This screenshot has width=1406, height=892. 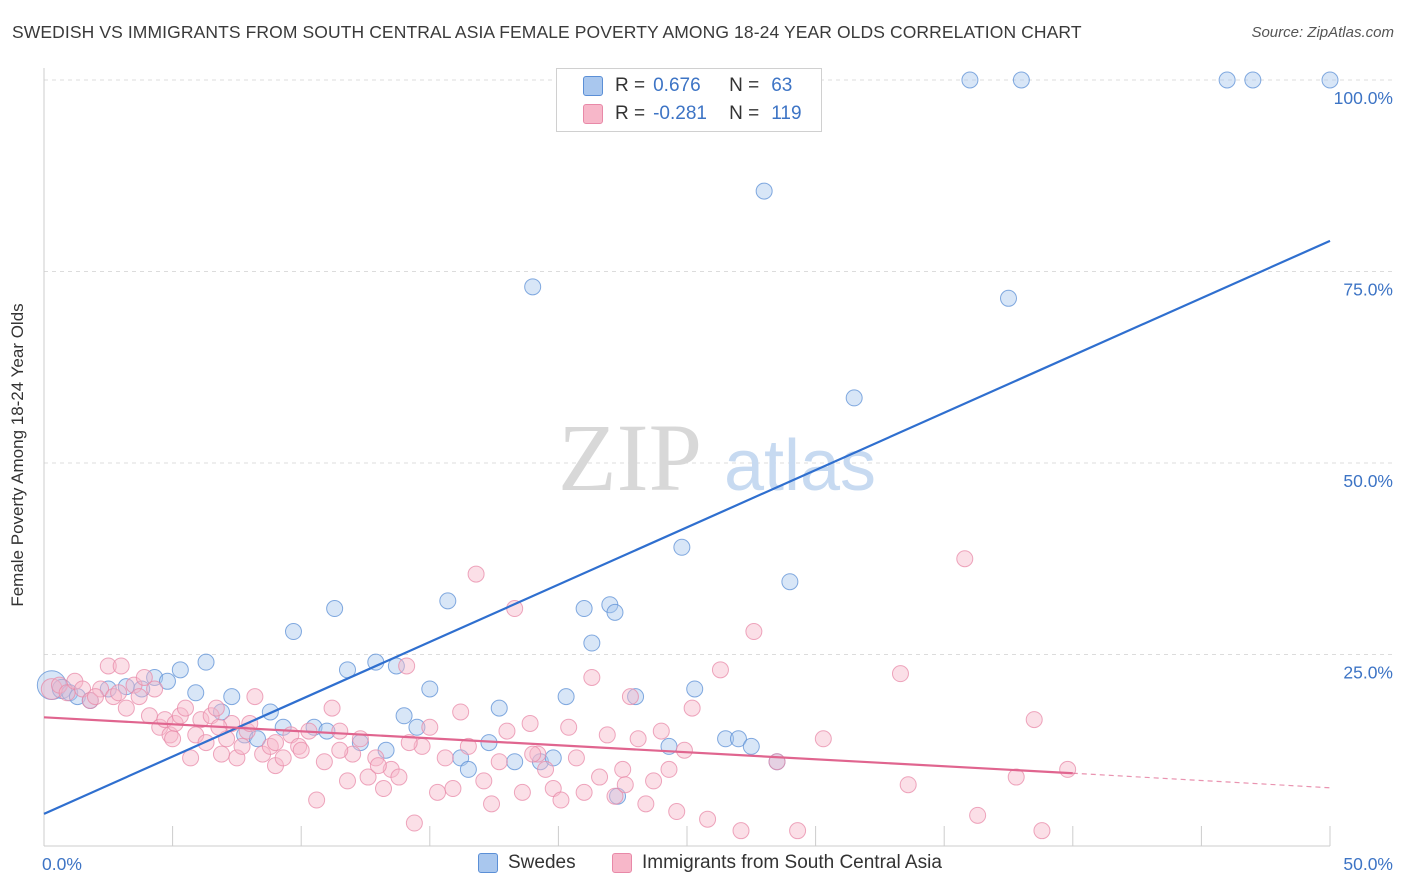 I want to click on trend-line-extension-immigrants, so click(x=1201, y=780).